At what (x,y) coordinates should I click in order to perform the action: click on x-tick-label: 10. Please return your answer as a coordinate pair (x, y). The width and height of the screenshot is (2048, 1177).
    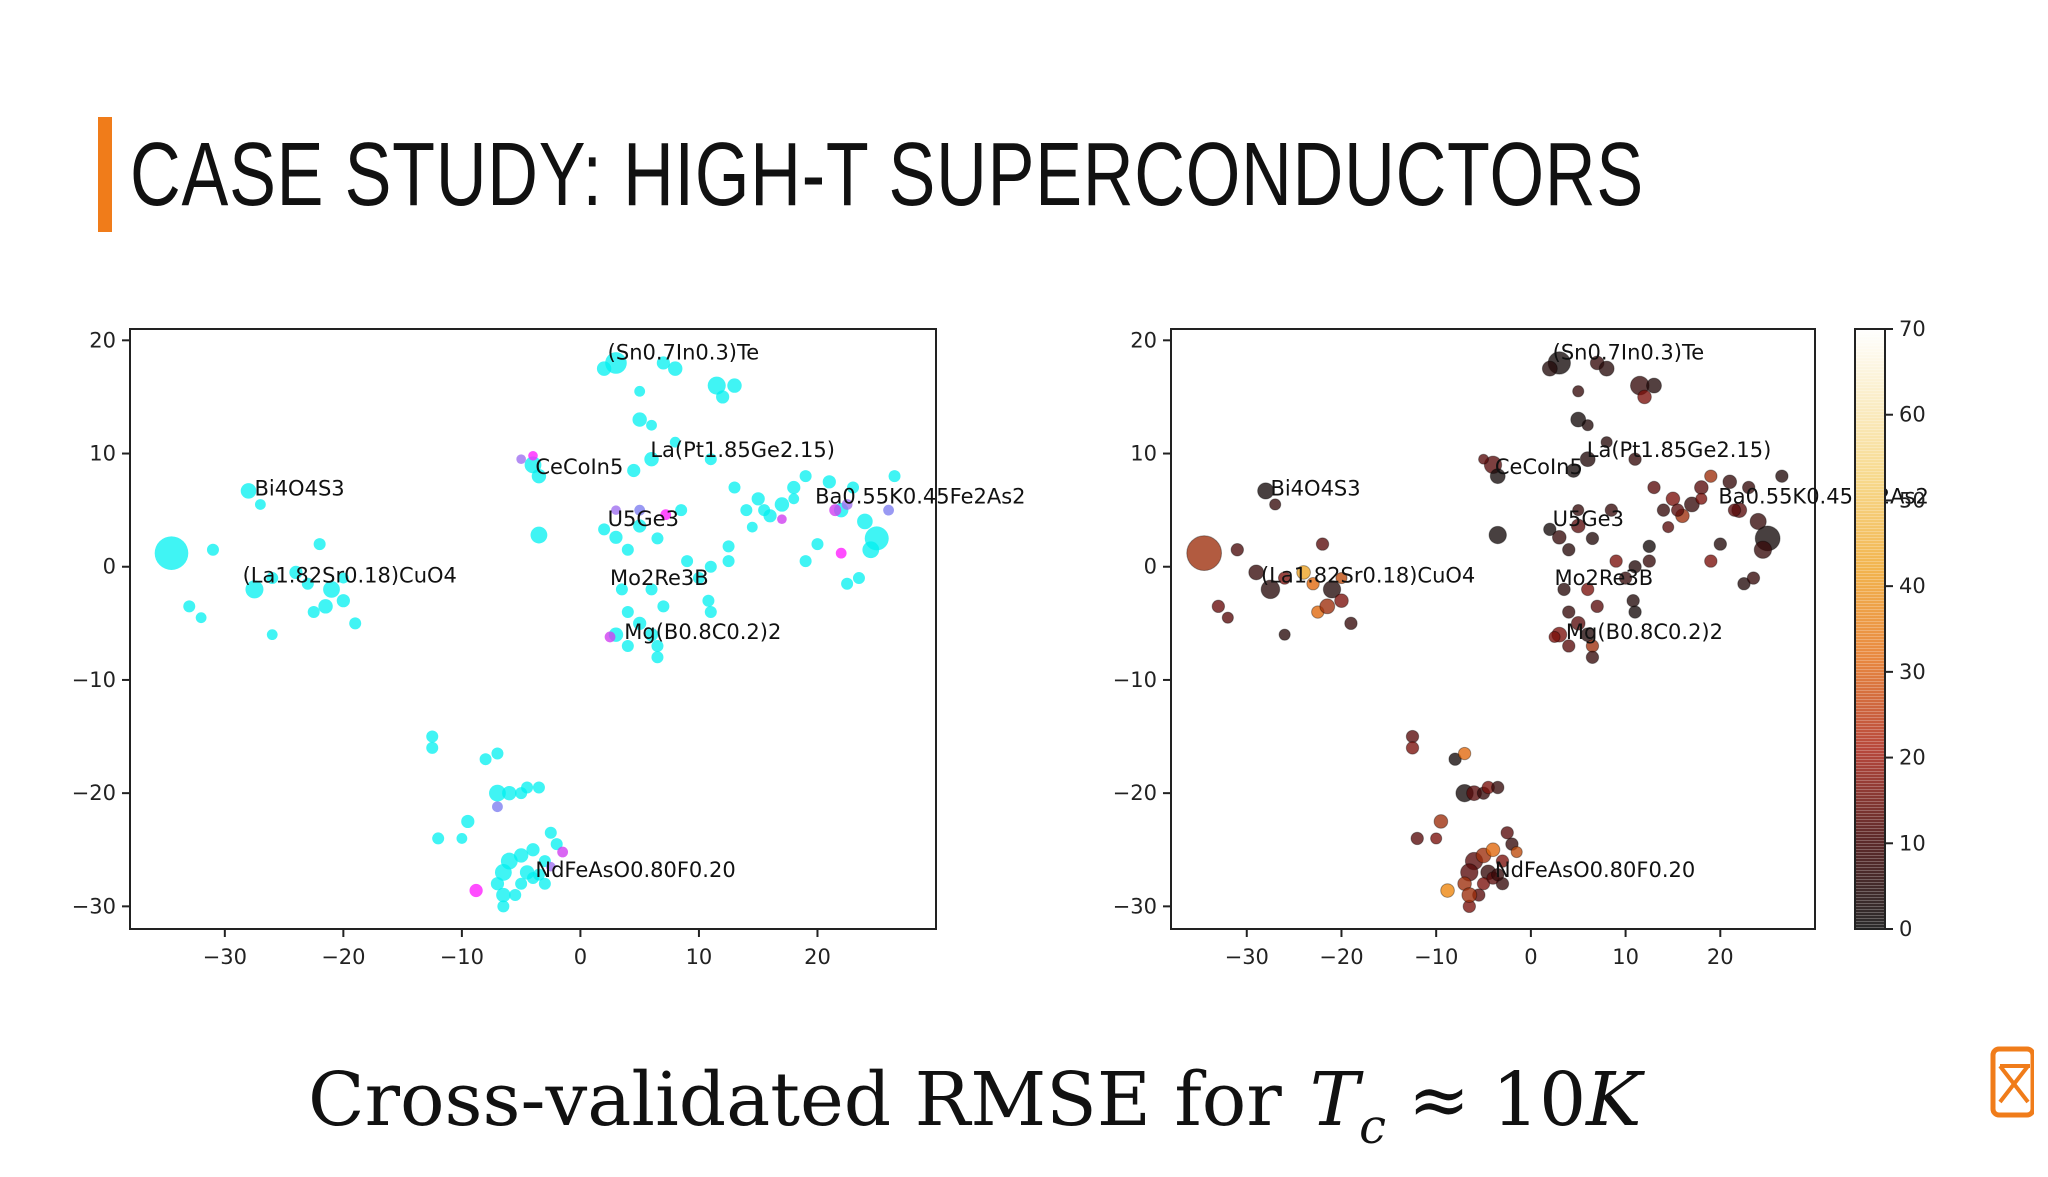
    Looking at the image, I should click on (699, 957).